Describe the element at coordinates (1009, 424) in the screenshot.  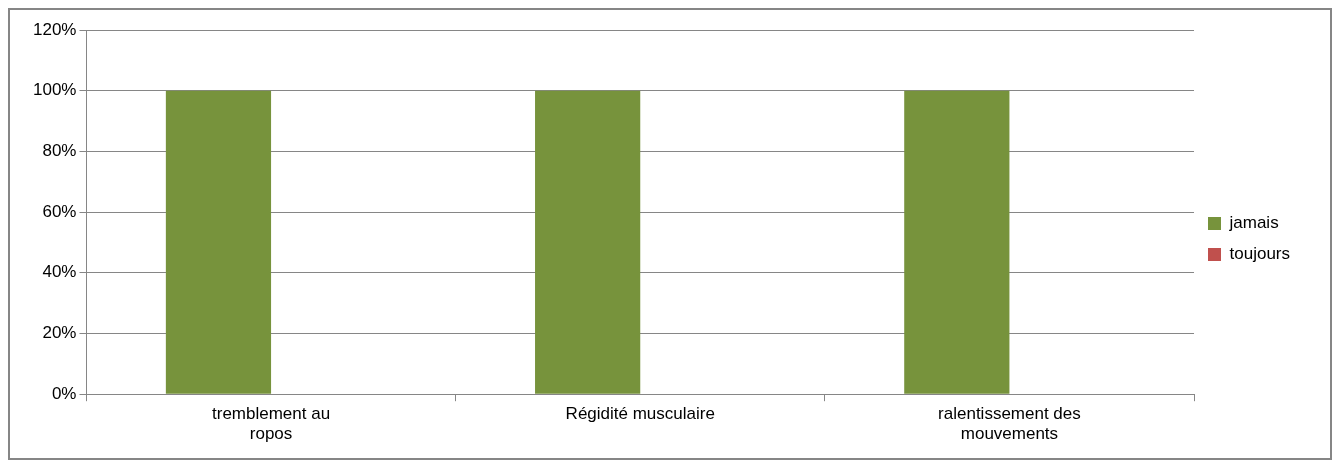
I see `x-tick-label: ralentissement des mouvements` at that location.